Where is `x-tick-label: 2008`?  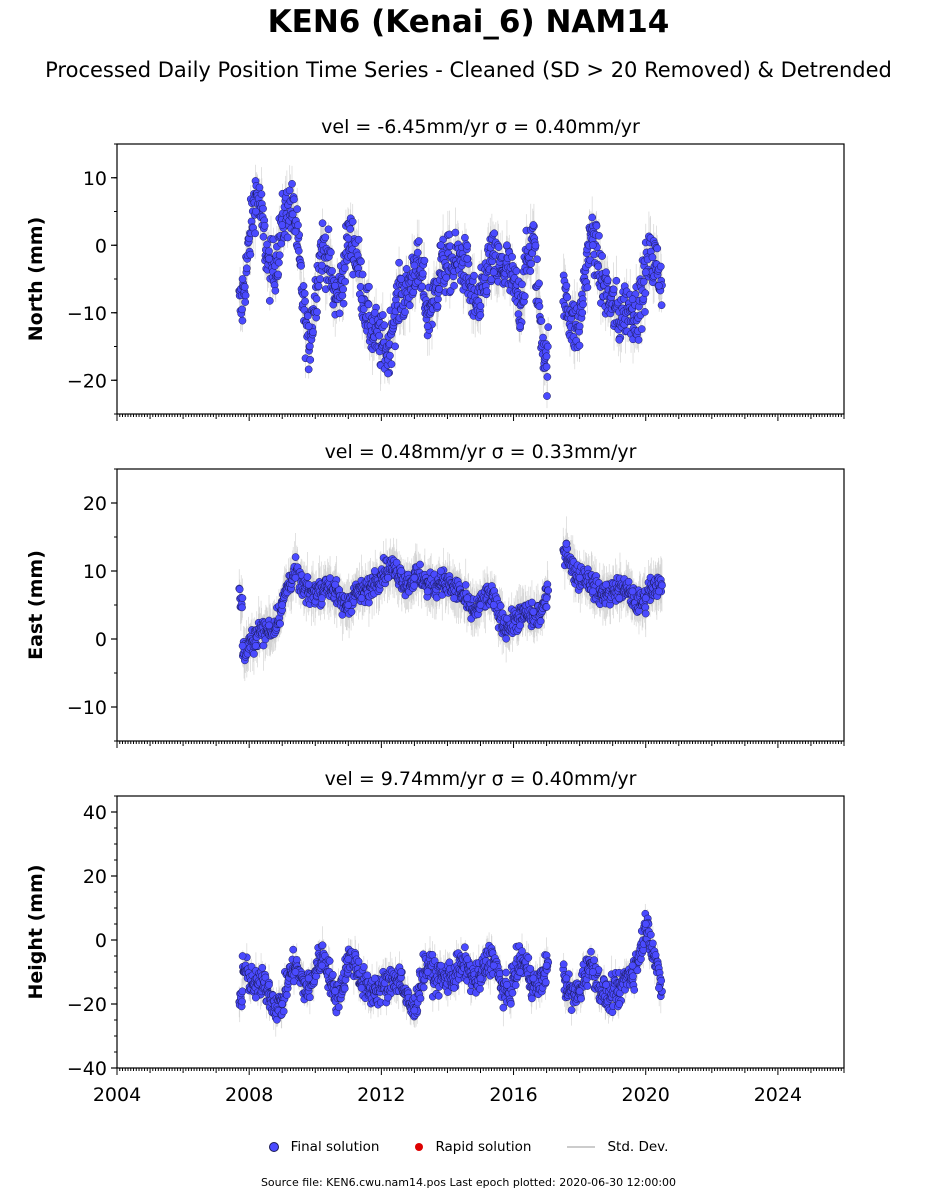
x-tick-label: 2008 is located at coordinates (249, 1095).